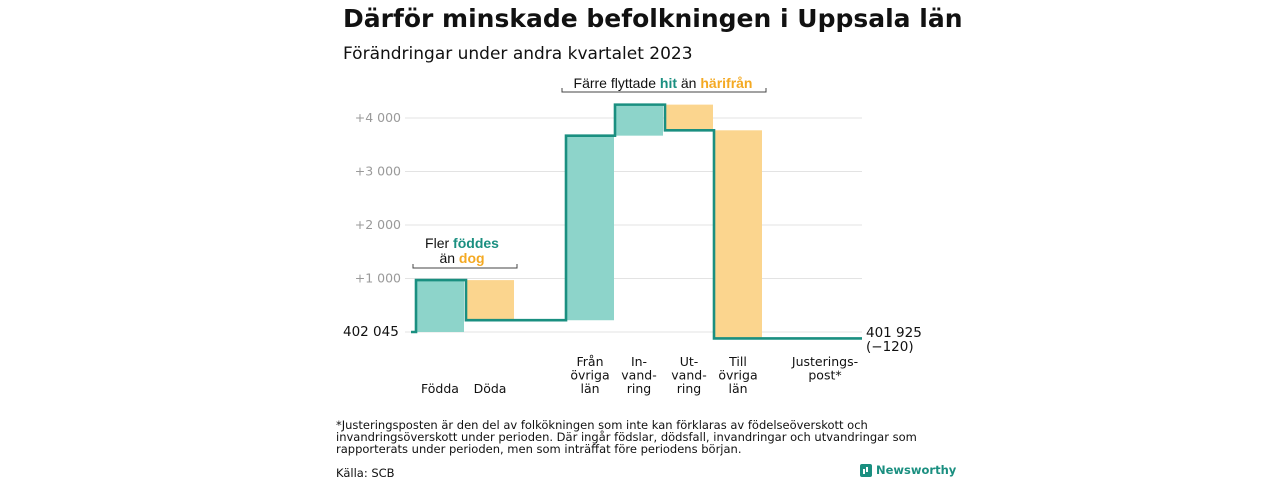 The image size is (1280, 480). What do you see at coordinates (378, 224) in the screenshot?
I see `y-tick-label: +2 000` at bounding box center [378, 224].